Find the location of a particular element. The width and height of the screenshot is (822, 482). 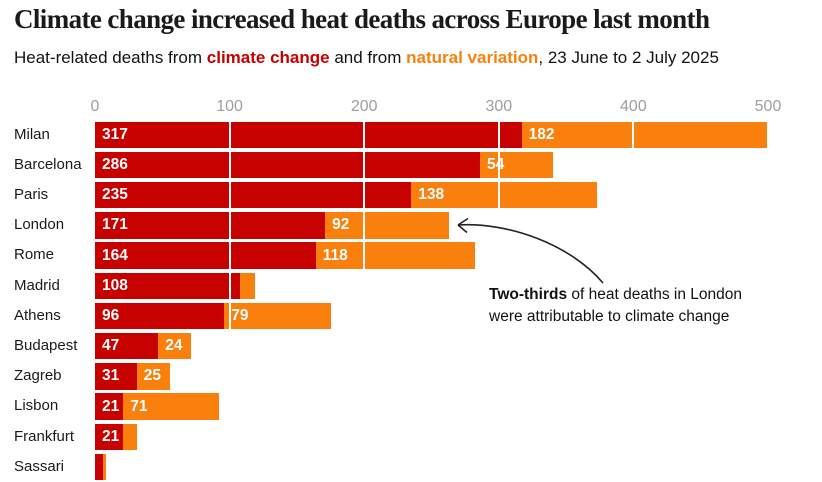

bar-value-label: 47 is located at coordinates (111, 346).